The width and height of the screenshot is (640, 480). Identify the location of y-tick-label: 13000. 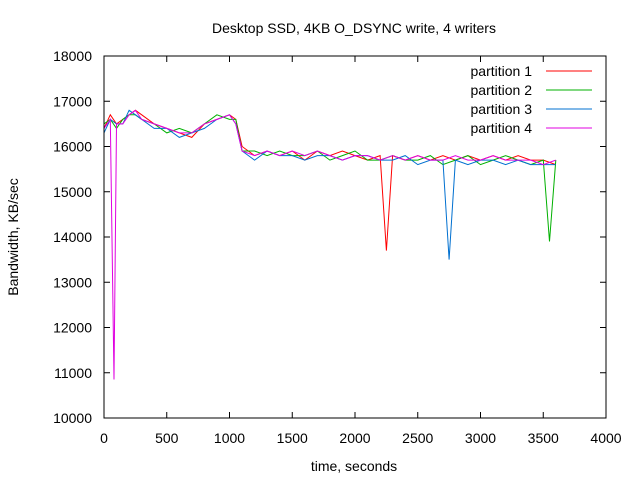
(72, 282).